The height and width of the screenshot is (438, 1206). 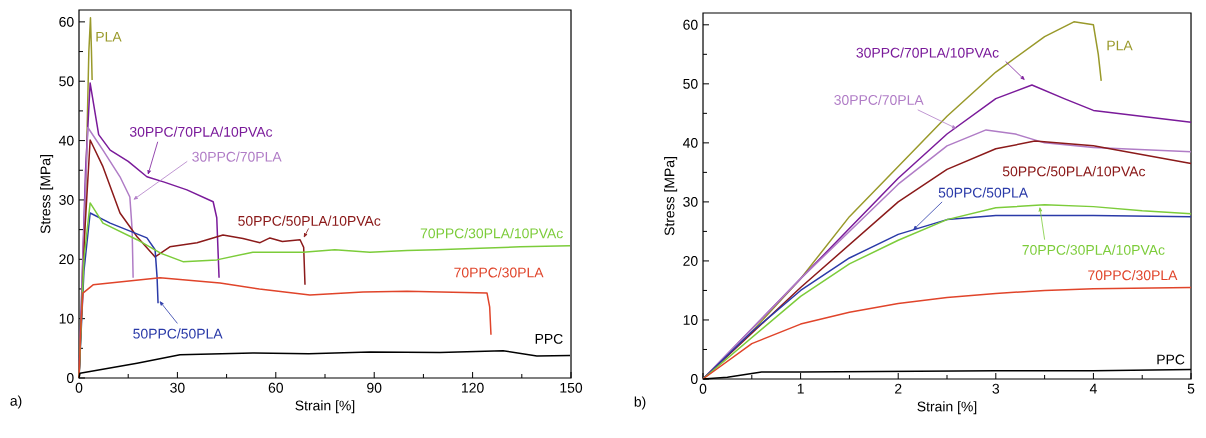 I want to click on x-tick-label: 150, so click(x=571, y=387).